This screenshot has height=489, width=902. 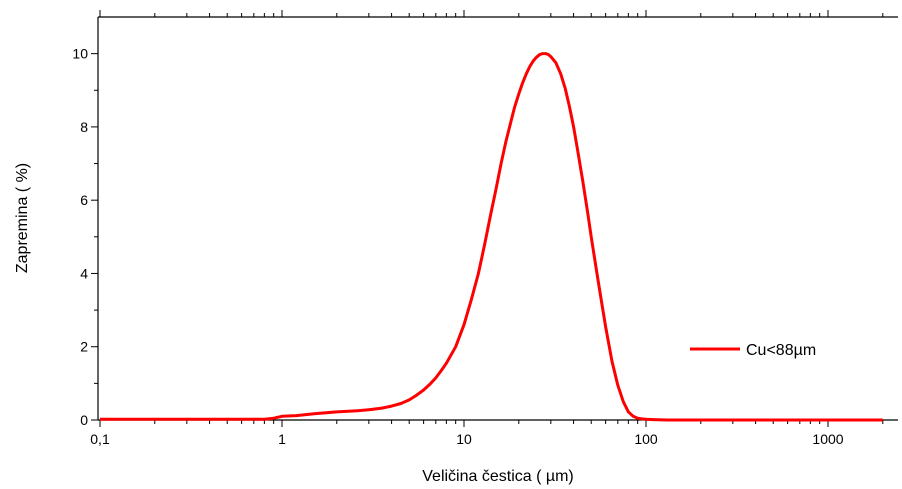 I want to click on x-tick-label: 1000, so click(x=827, y=439).